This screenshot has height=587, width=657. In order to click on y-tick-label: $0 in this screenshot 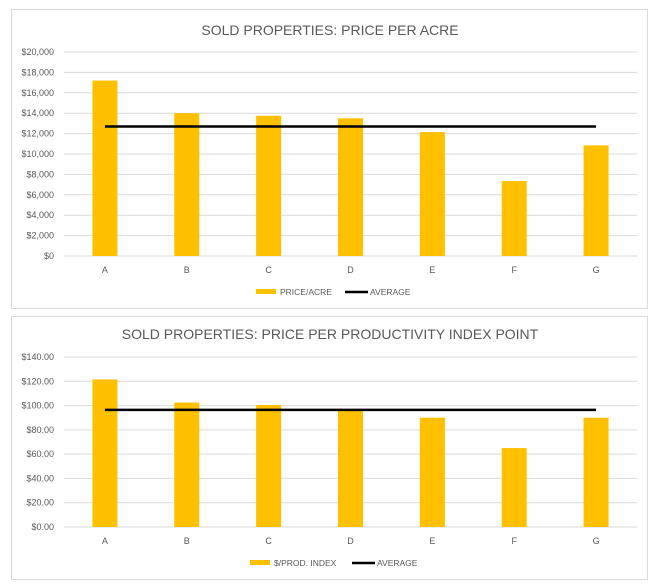, I will do `click(49, 256)`.